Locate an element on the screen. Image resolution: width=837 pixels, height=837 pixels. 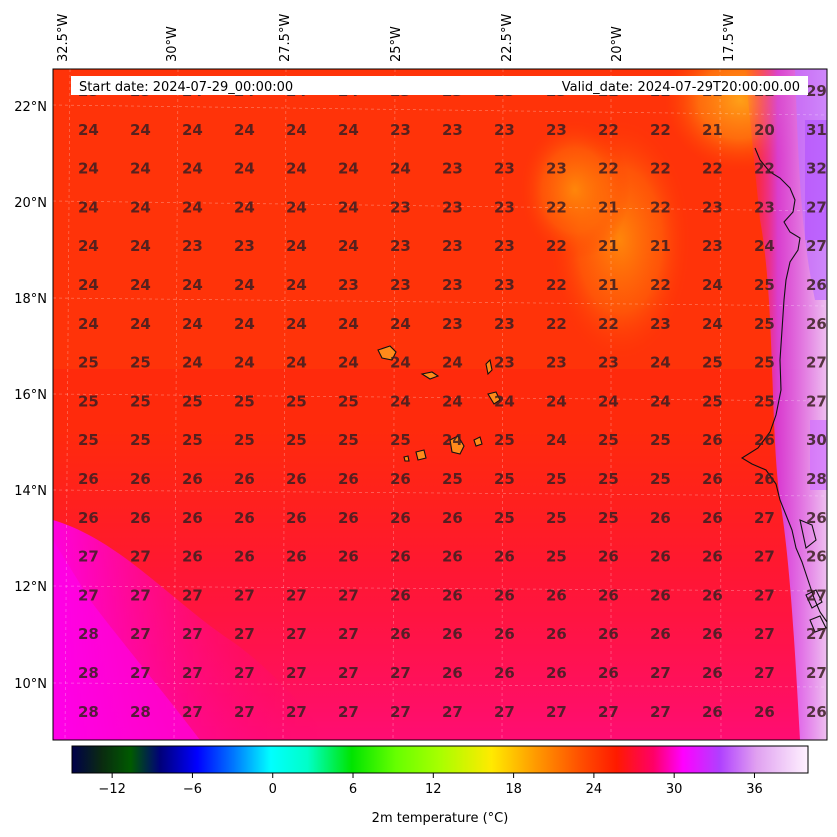
lat-label: 18°N is located at coordinates (30, 299).